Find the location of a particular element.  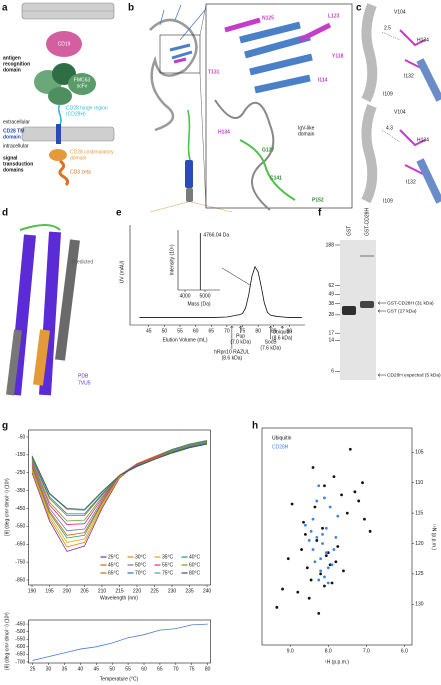

distance-line is located at coordinates (391, 136).